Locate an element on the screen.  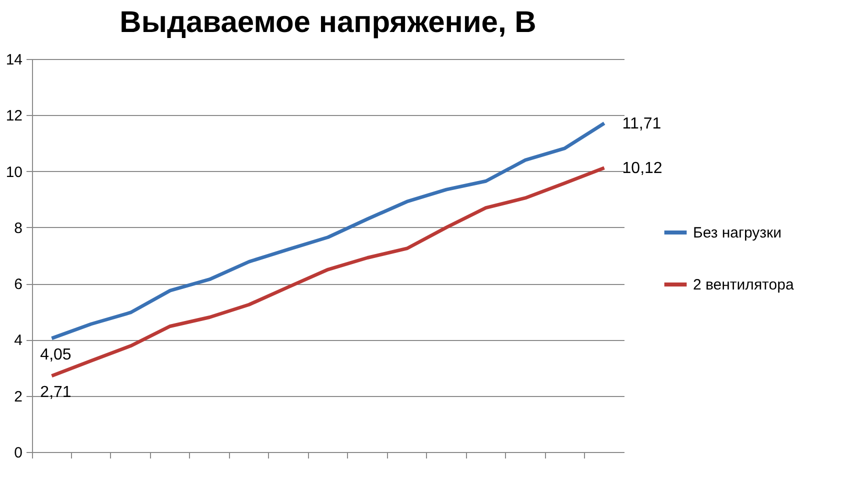
data-label: 10,12 is located at coordinates (642, 168).